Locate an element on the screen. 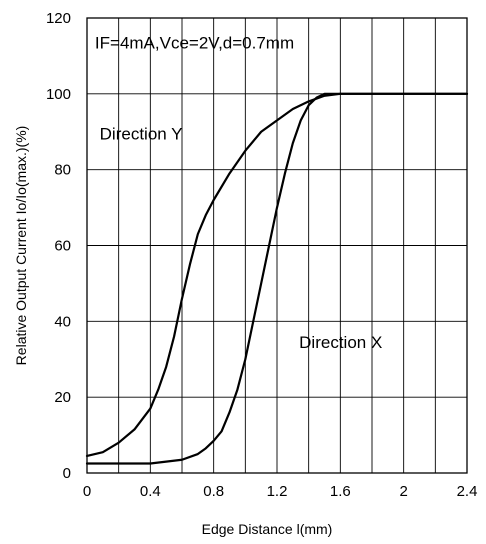 The height and width of the screenshot is (544, 486). y-tick-label: 100 is located at coordinates (58, 94).